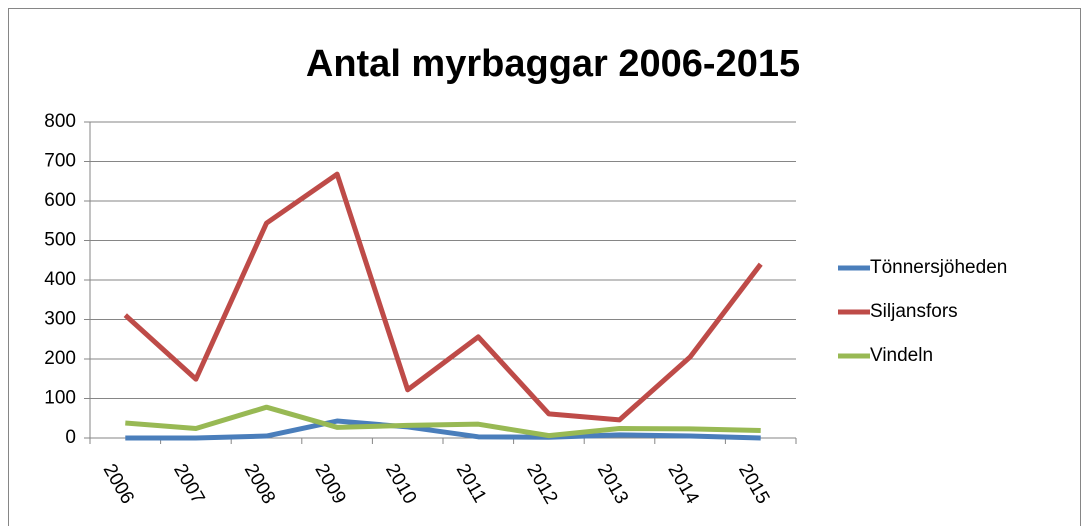 The width and height of the screenshot is (1089, 526). What do you see at coordinates (60, 121) in the screenshot?
I see `y-tick-label: 800` at bounding box center [60, 121].